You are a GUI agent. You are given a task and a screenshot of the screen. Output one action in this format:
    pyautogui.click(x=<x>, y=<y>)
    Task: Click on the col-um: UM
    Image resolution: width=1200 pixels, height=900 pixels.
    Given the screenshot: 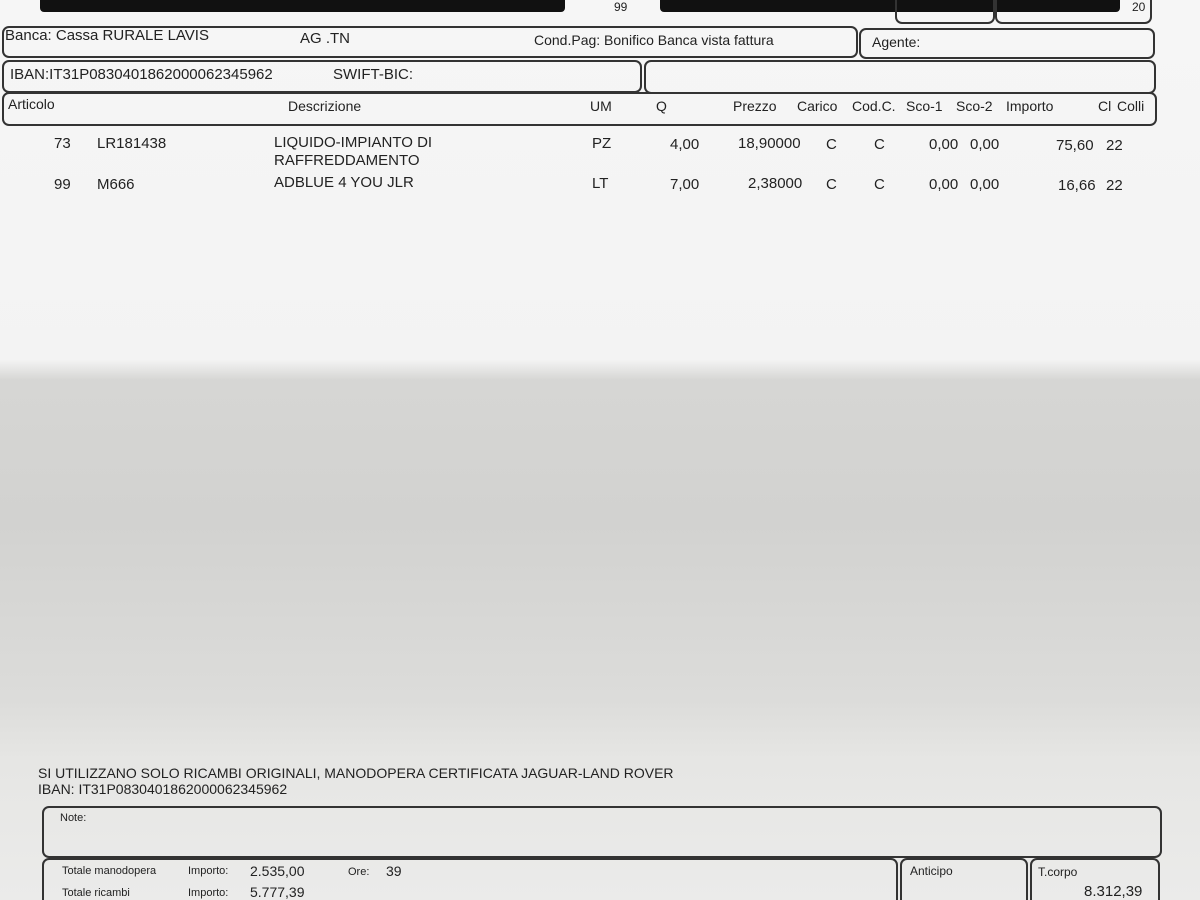 What is the action you would take?
    pyautogui.click(x=601, y=106)
    